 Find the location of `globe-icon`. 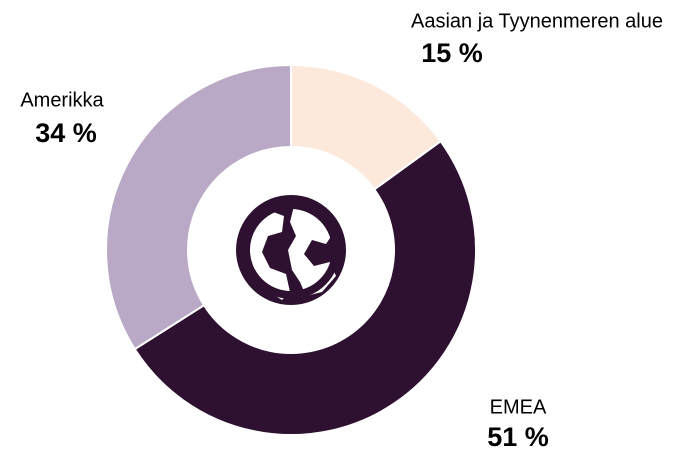

globe-icon is located at coordinates (291, 250).